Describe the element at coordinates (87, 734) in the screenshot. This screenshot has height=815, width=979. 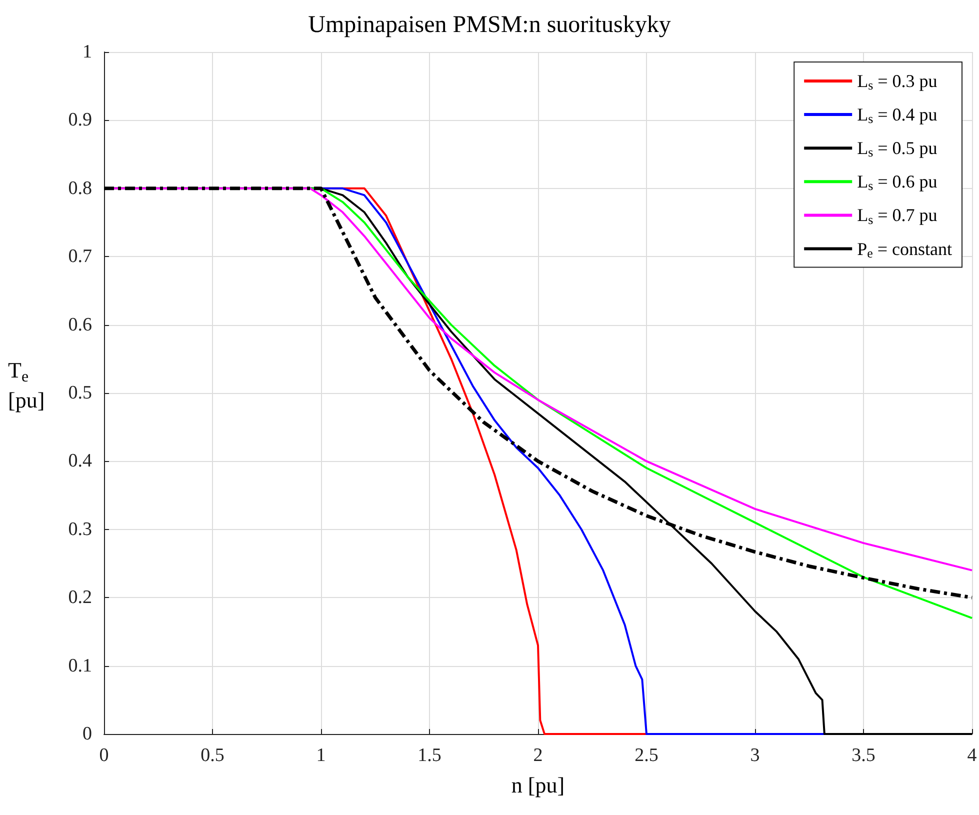
I see `y-tick-label: 0` at that location.